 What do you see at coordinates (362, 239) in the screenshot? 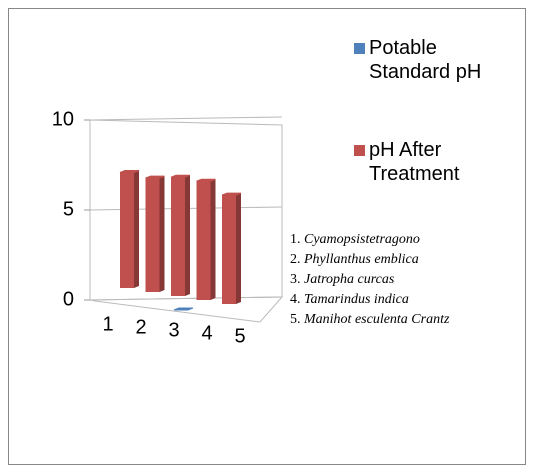
I see `annotation-name: Cyamopsistetragono` at bounding box center [362, 239].